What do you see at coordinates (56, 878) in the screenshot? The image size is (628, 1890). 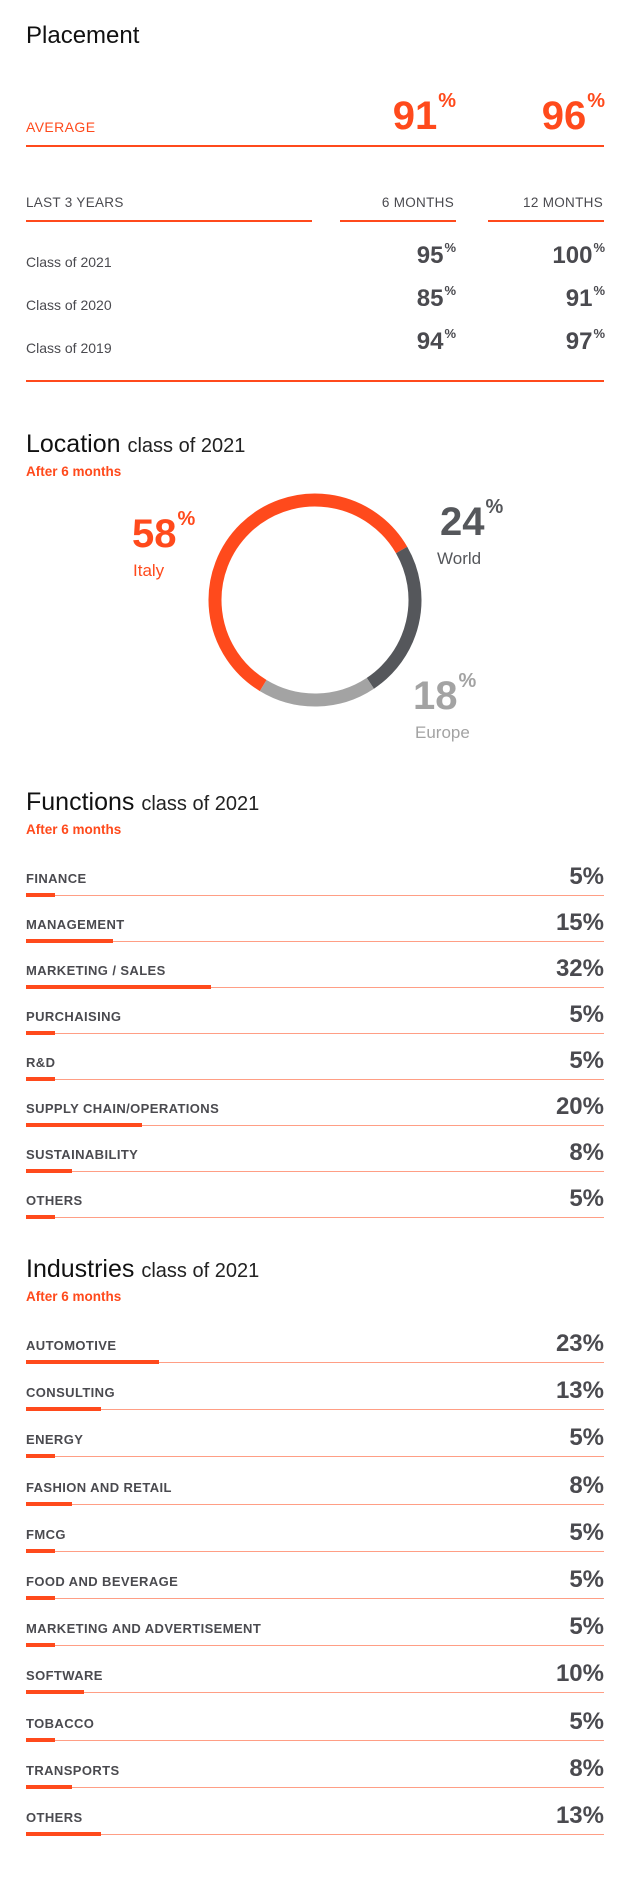 I see `function-label: FINANCE` at bounding box center [56, 878].